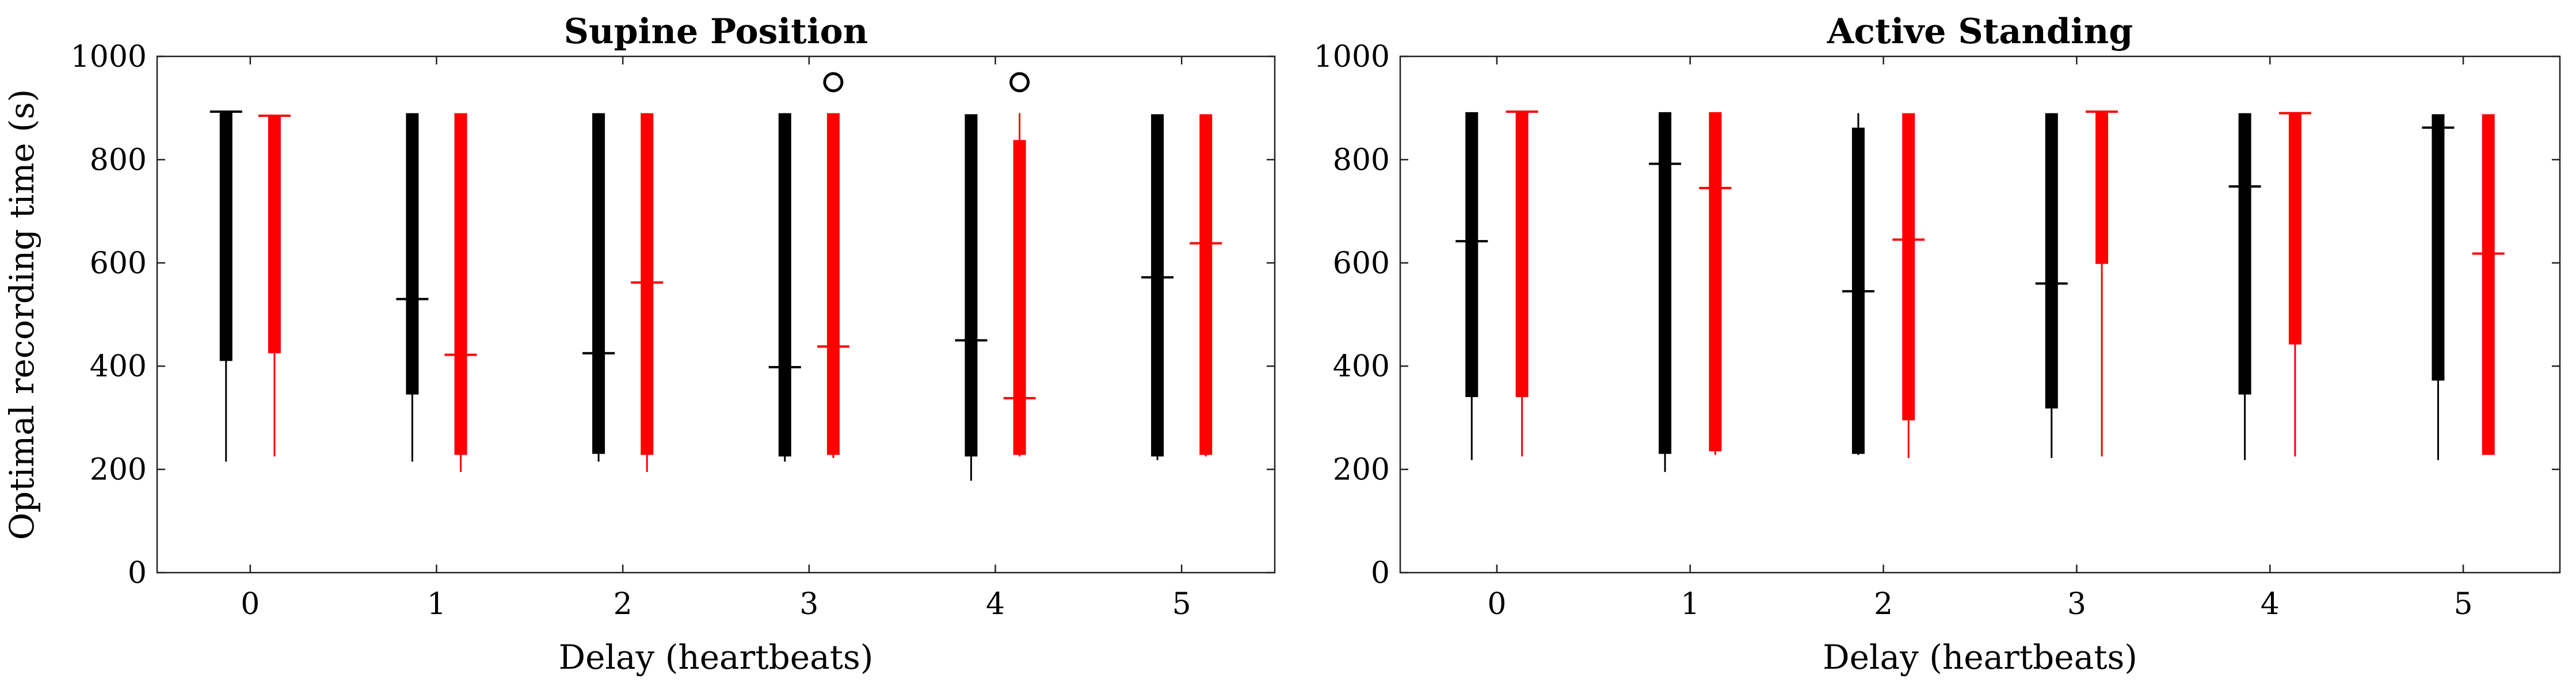 Image resolution: width=2576 pixels, height=686 pixels. I want to click on chart-title: Active Standing, so click(1980, 32).